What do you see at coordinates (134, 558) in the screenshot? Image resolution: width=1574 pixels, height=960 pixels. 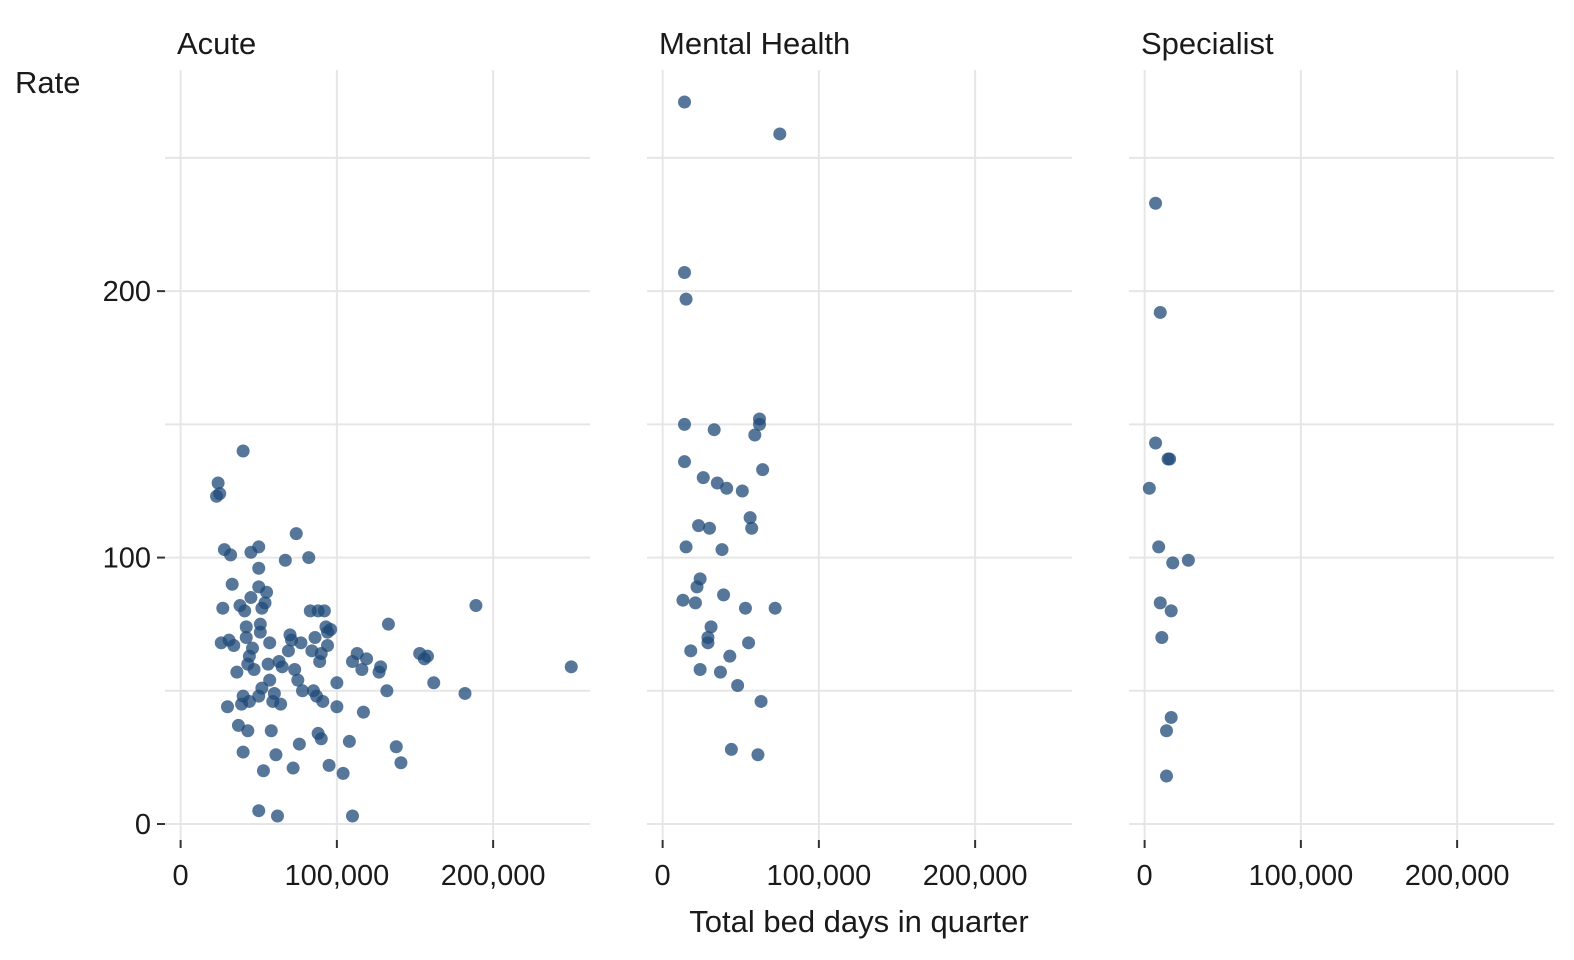 I see `y-axis: 0 100 200` at bounding box center [134, 558].